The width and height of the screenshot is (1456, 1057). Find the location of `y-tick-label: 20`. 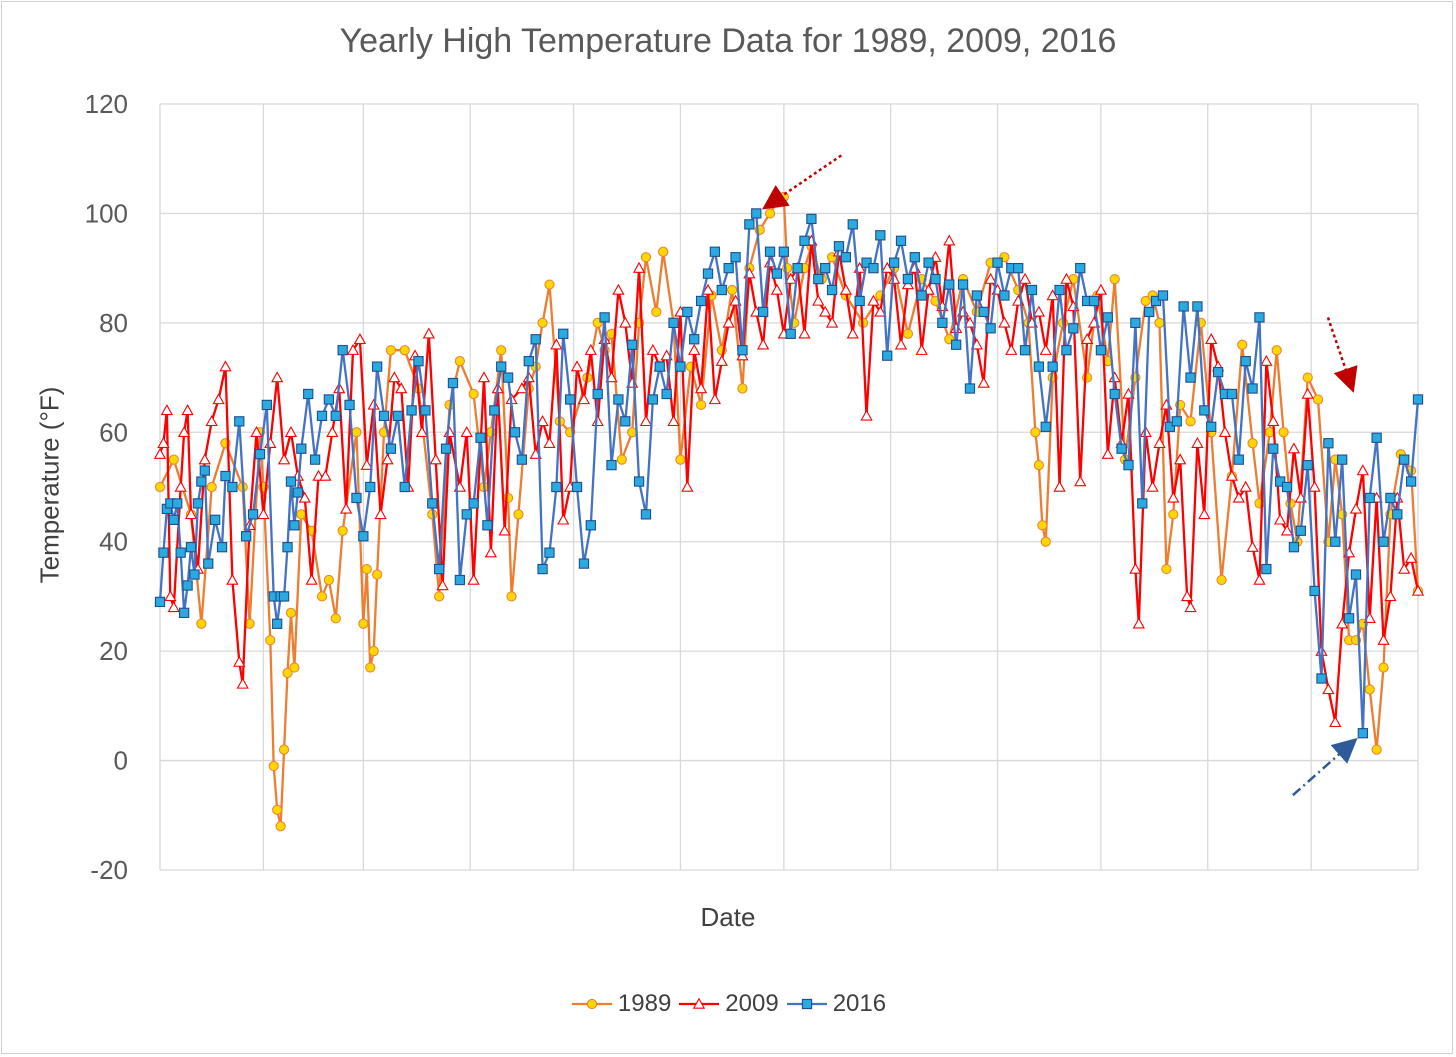

y-tick-label: 20 is located at coordinates (113, 651).